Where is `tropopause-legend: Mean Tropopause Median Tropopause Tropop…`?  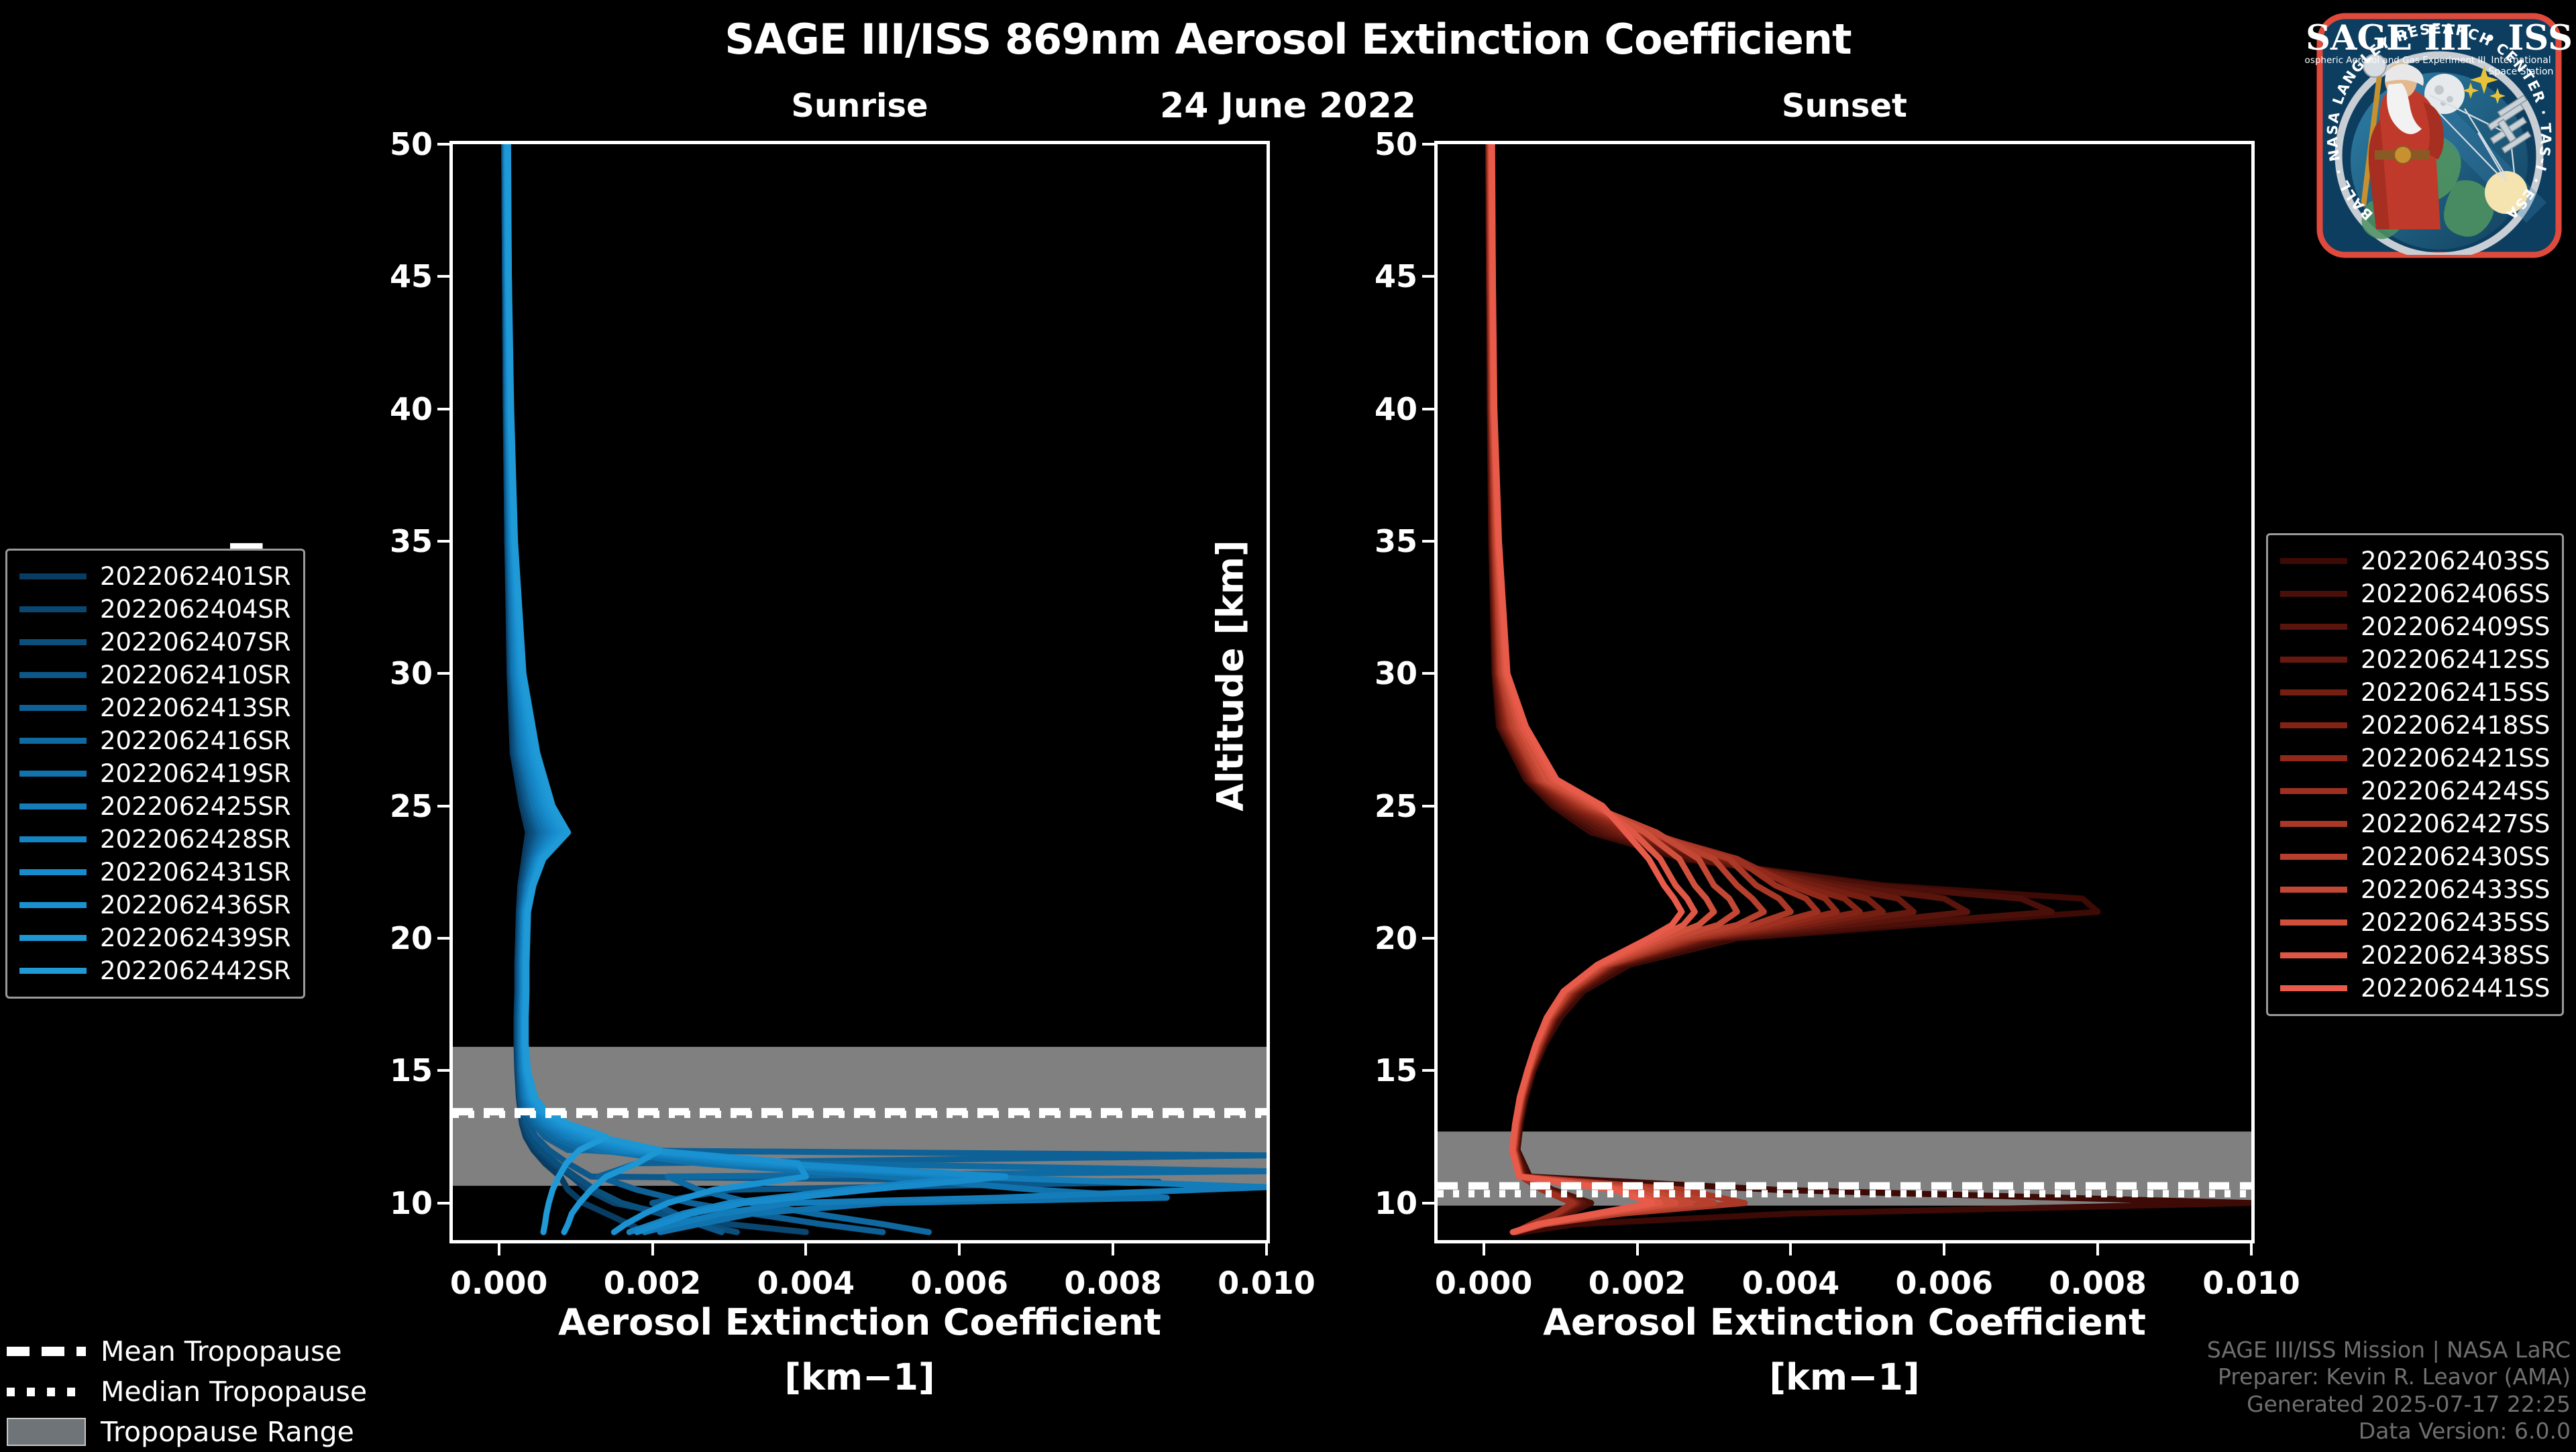
tropopause-legend: Mean Tropopause Median Tropopause Tropop… is located at coordinates (187, 1391).